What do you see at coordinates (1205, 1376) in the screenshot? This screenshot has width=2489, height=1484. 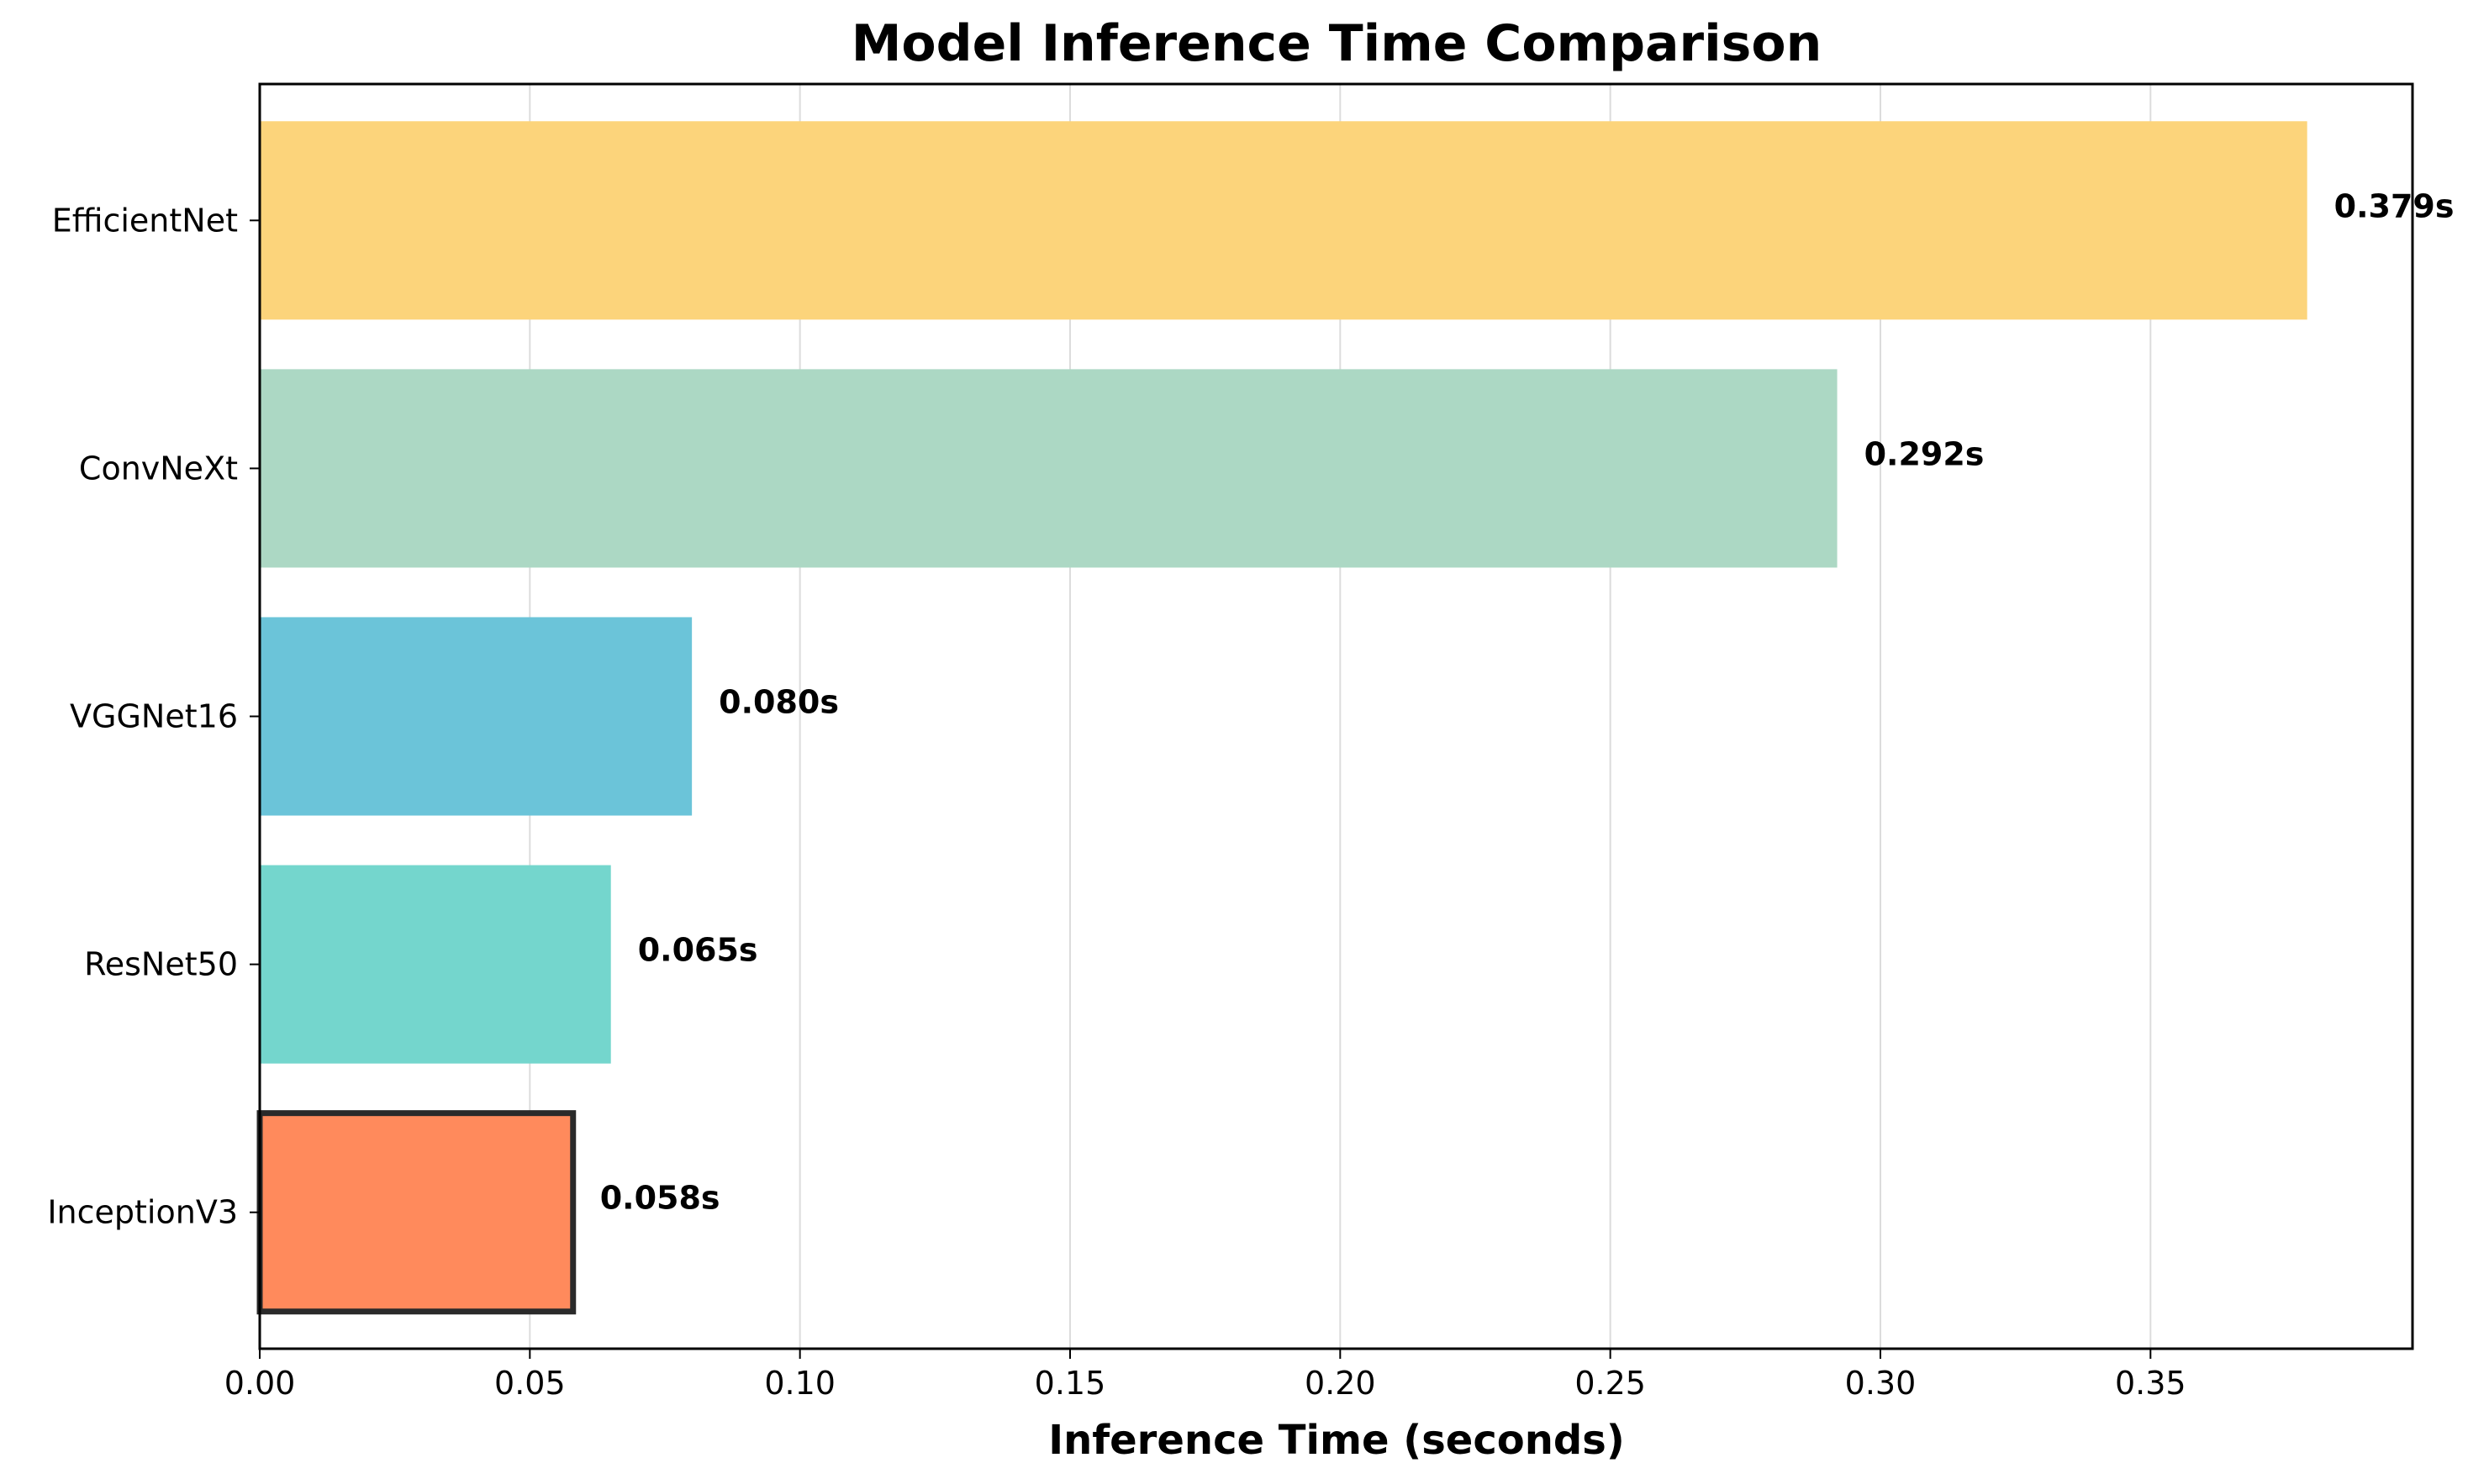 I see `x-axis-ticks: 0.00 0.05 0.10 0.15 0.20 0.25 0.30 0.35` at bounding box center [1205, 1376].